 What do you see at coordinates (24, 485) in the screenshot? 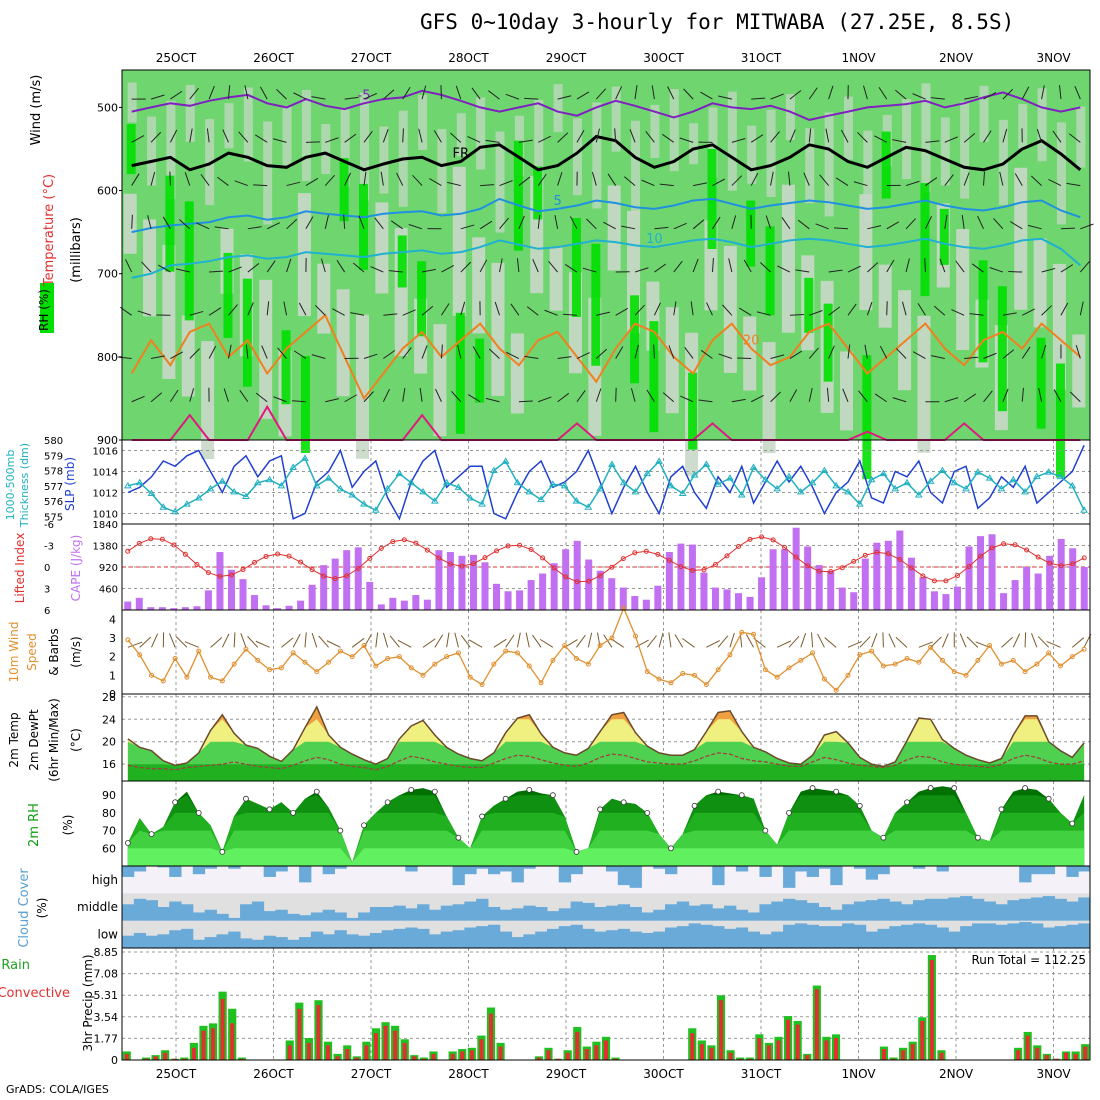
I see `ylabel-thickness-unit: Thickness (dm)` at bounding box center [24, 485].